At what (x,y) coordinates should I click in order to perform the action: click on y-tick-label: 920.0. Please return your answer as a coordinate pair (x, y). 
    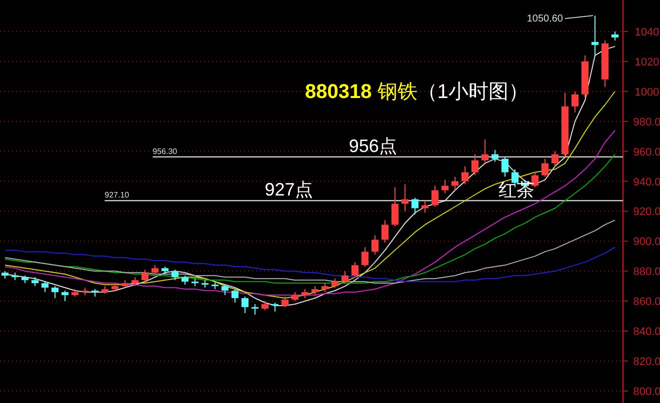
    Looking at the image, I should click on (646, 212).